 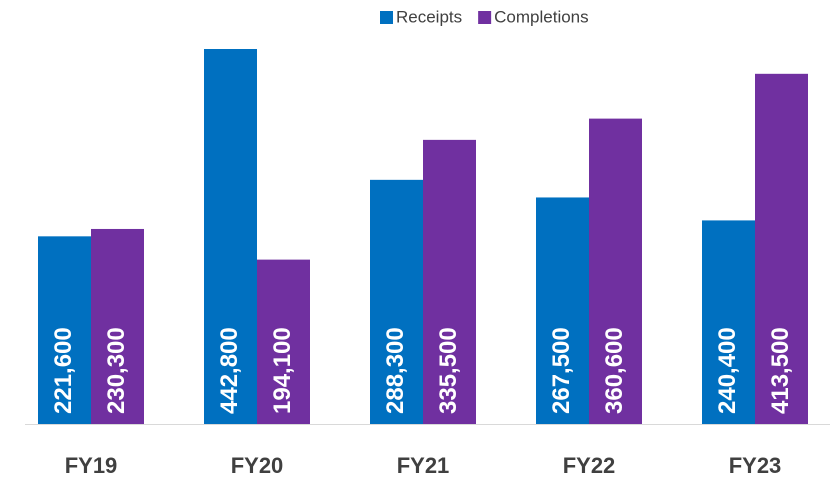 What do you see at coordinates (727, 370) in the screenshot?
I see `data-label: 240,400` at bounding box center [727, 370].